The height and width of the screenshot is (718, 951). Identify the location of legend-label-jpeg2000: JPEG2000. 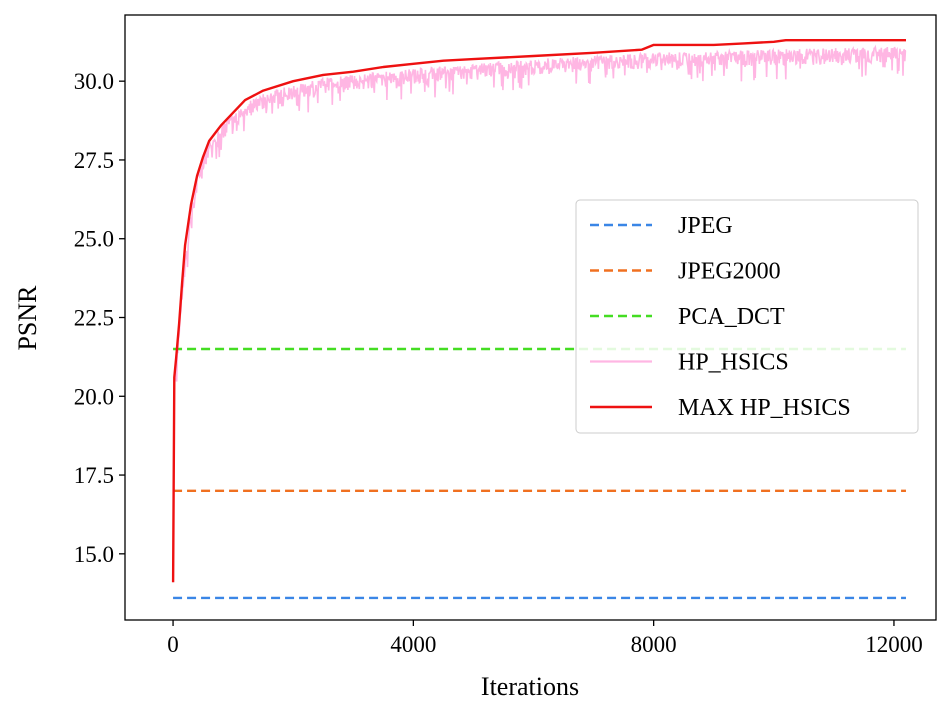
(729, 272).